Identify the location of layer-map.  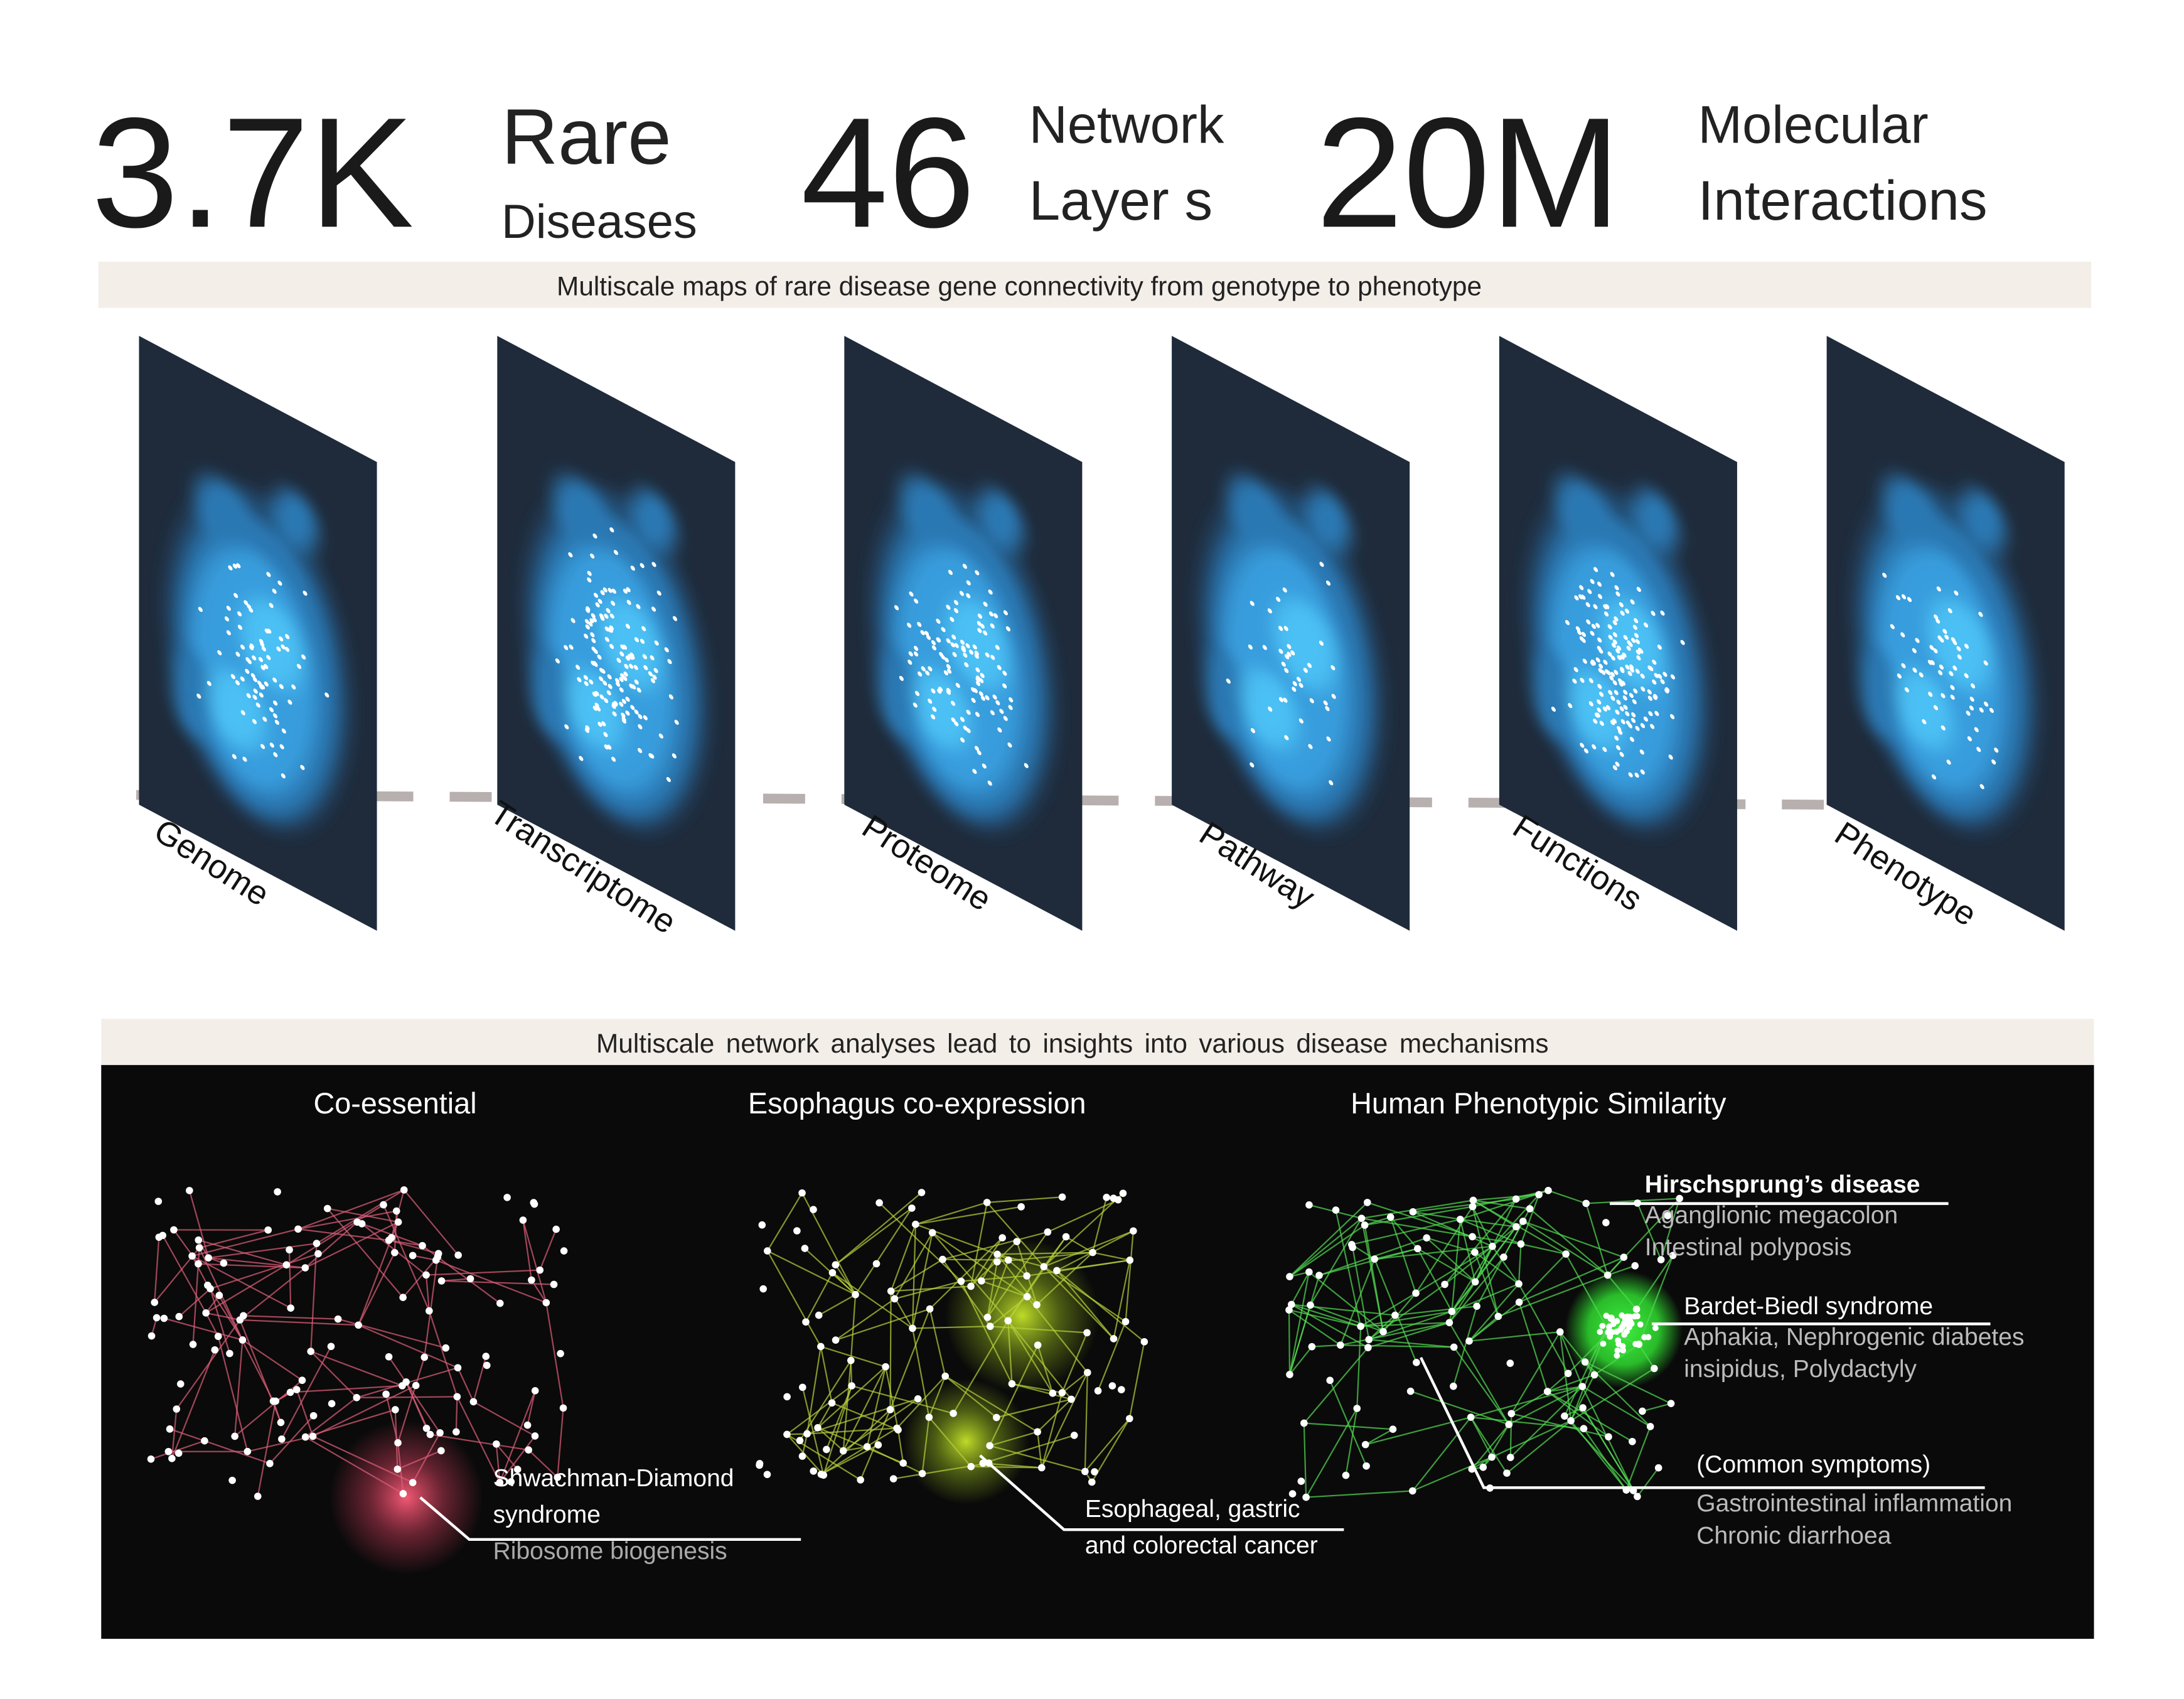
(963, 634).